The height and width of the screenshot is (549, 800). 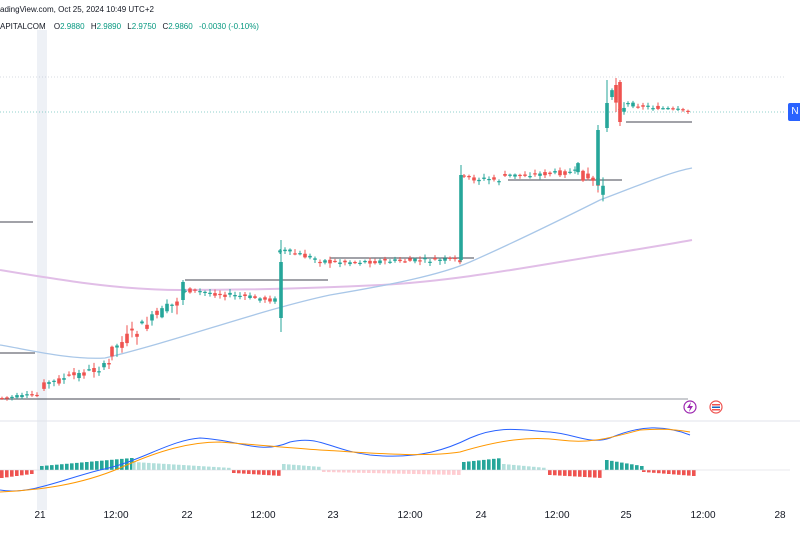 What do you see at coordinates (626, 515) in the screenshot?
I see `x-axis-label: 25` at bounding box center [626, 515].